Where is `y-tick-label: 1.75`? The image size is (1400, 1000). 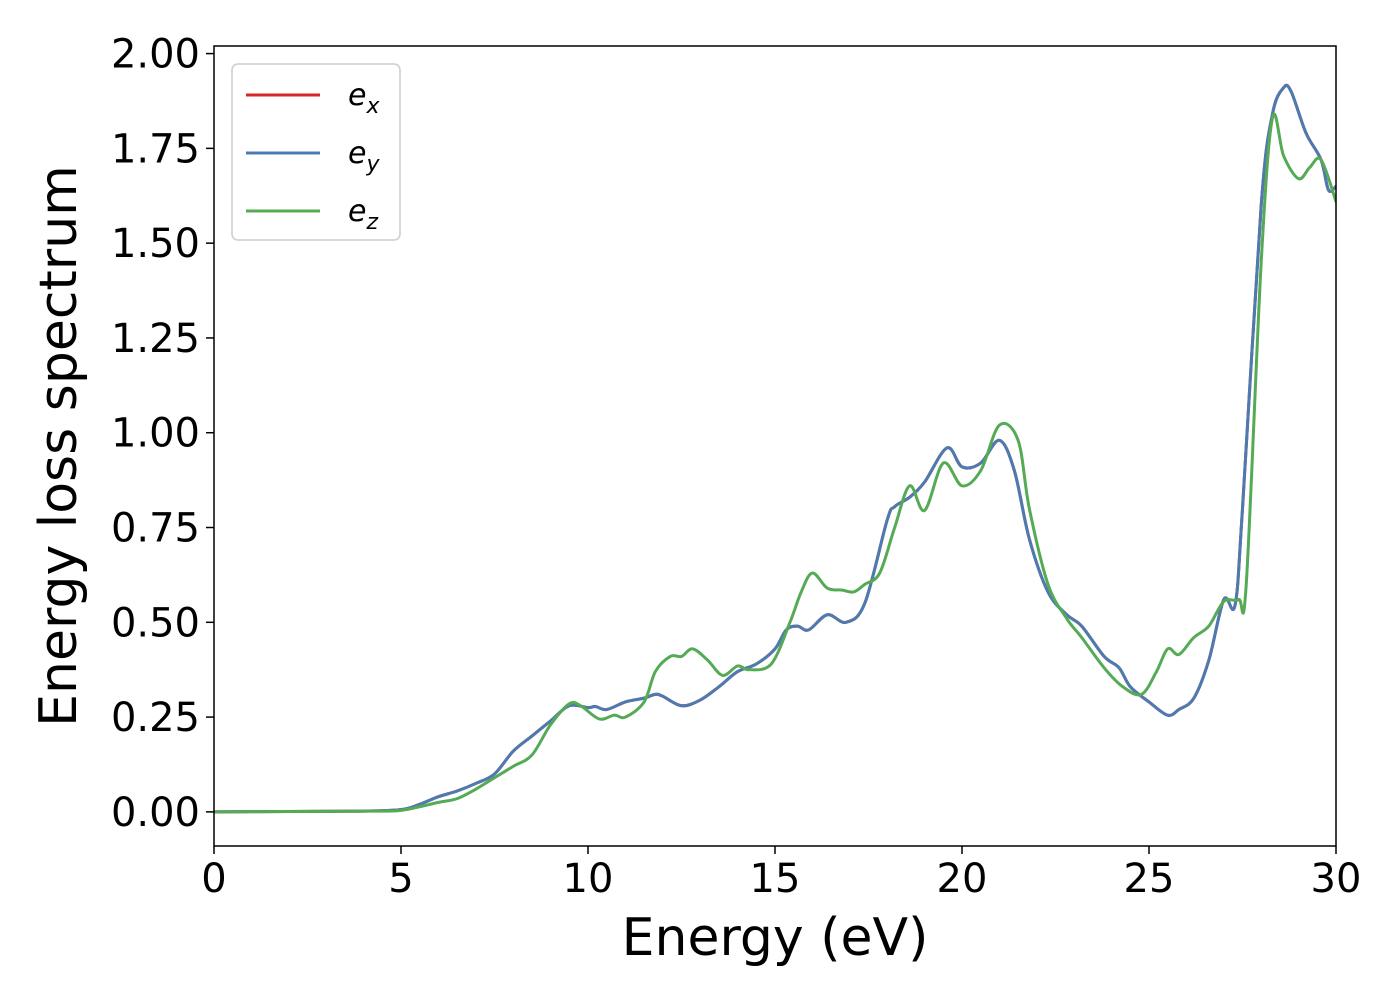 y-tick-label: 1.75 is located at coordinates (155, 149).